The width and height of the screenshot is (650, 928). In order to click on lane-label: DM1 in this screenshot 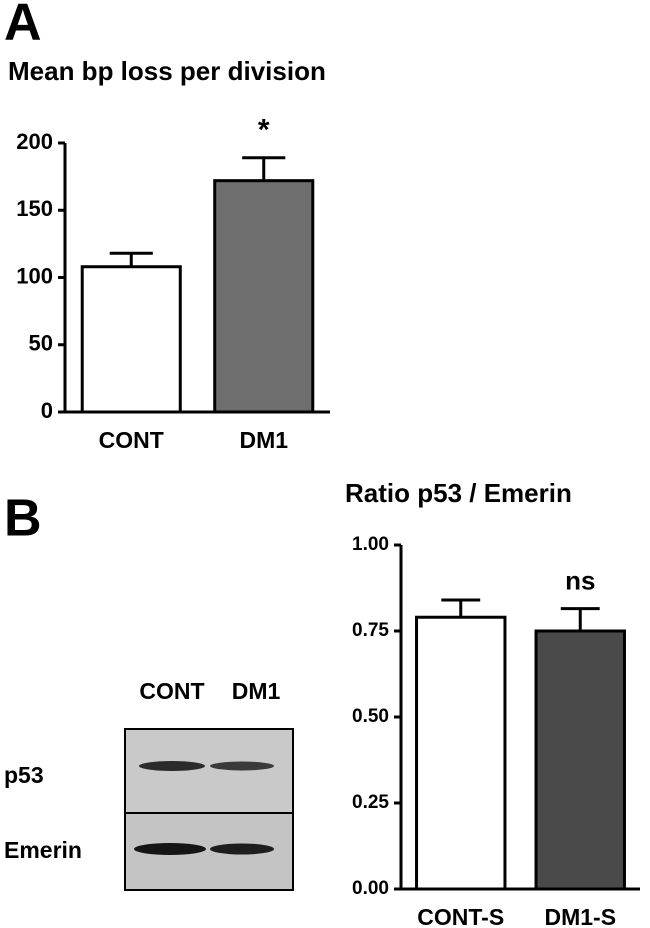, I will do `click(256, 691)`.